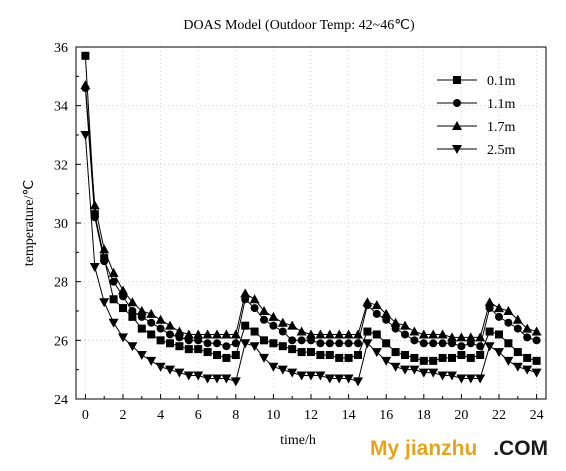 Image resolution: width=566 pixels, height=471 pixels. What do you see at coordinates (61, 224) in the screenshot?
I see `y-tick-label: 30` at bounding box center [61, 224].